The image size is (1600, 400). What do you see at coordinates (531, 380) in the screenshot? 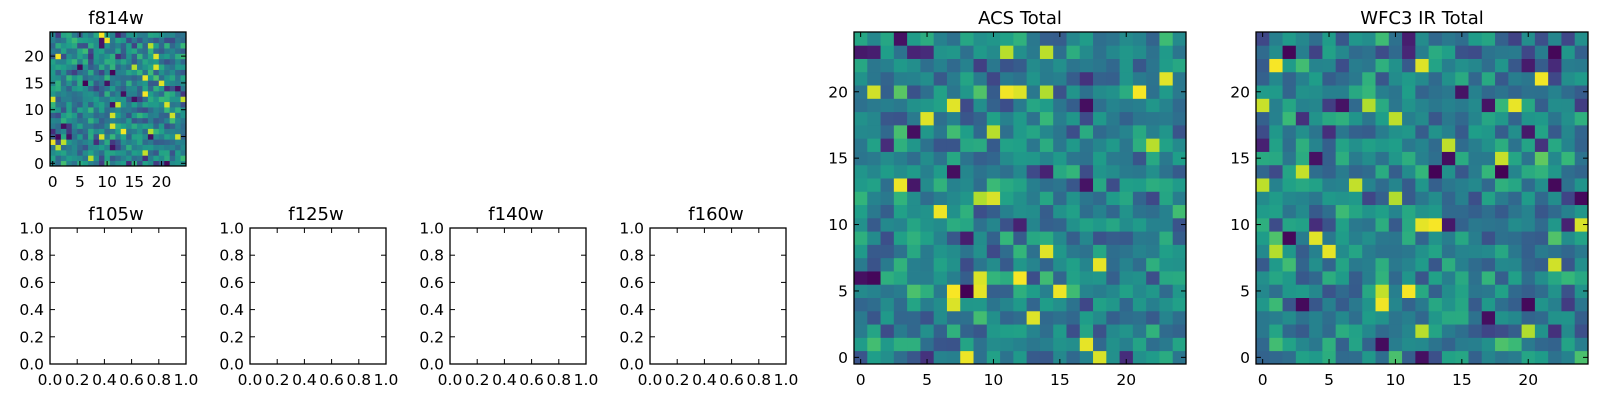
I see `x-tick-label: 0.6` at bounding box center [531, 380].